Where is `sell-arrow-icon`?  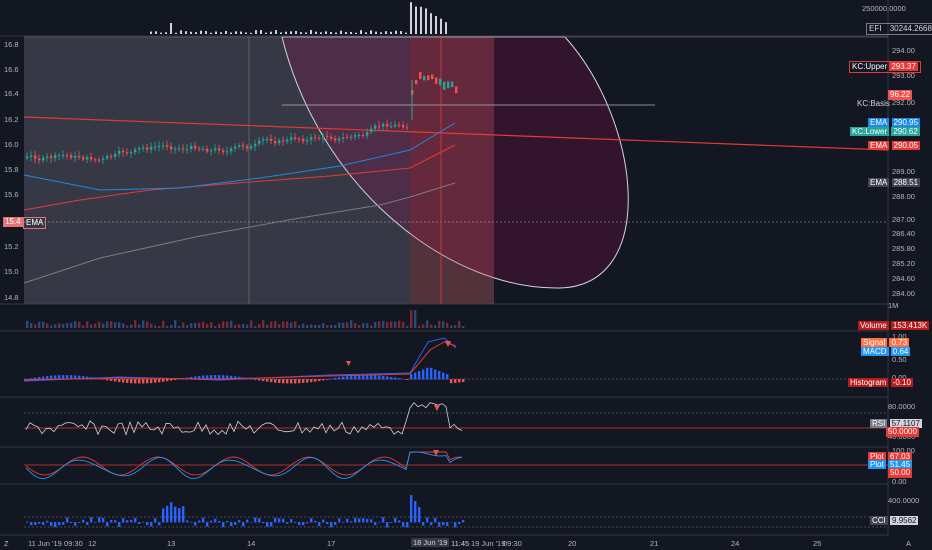 sell-arrow-icon is located at coordinates (448, 344).